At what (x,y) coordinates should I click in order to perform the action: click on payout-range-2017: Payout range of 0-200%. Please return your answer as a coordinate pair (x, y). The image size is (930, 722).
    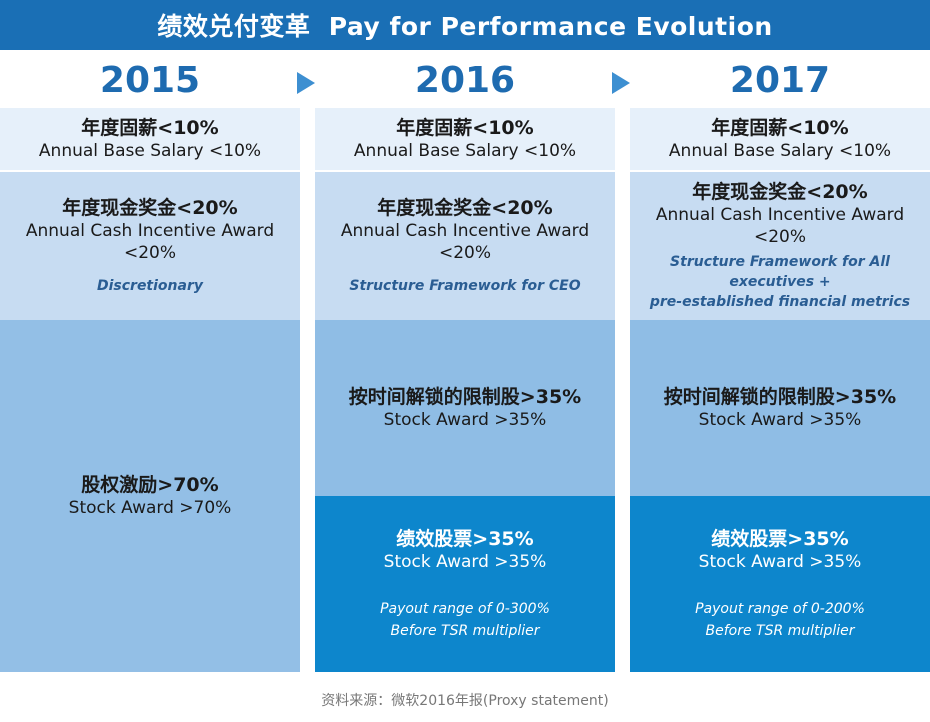
    Looking at the image, I should click on (780, 609).